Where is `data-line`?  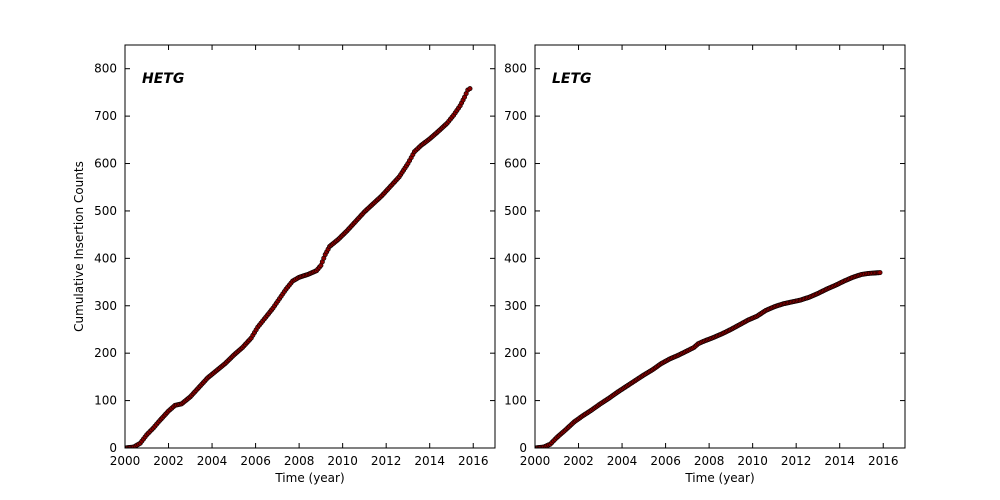
data-line is located at coordinates (708, 359).